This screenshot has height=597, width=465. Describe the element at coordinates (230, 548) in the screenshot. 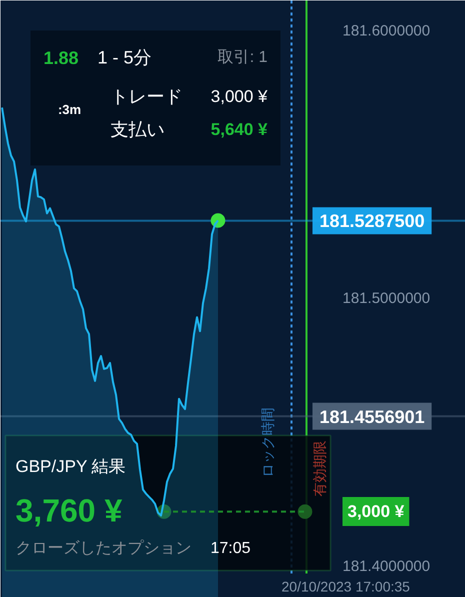

I see `annotation: 17:05` at that location.